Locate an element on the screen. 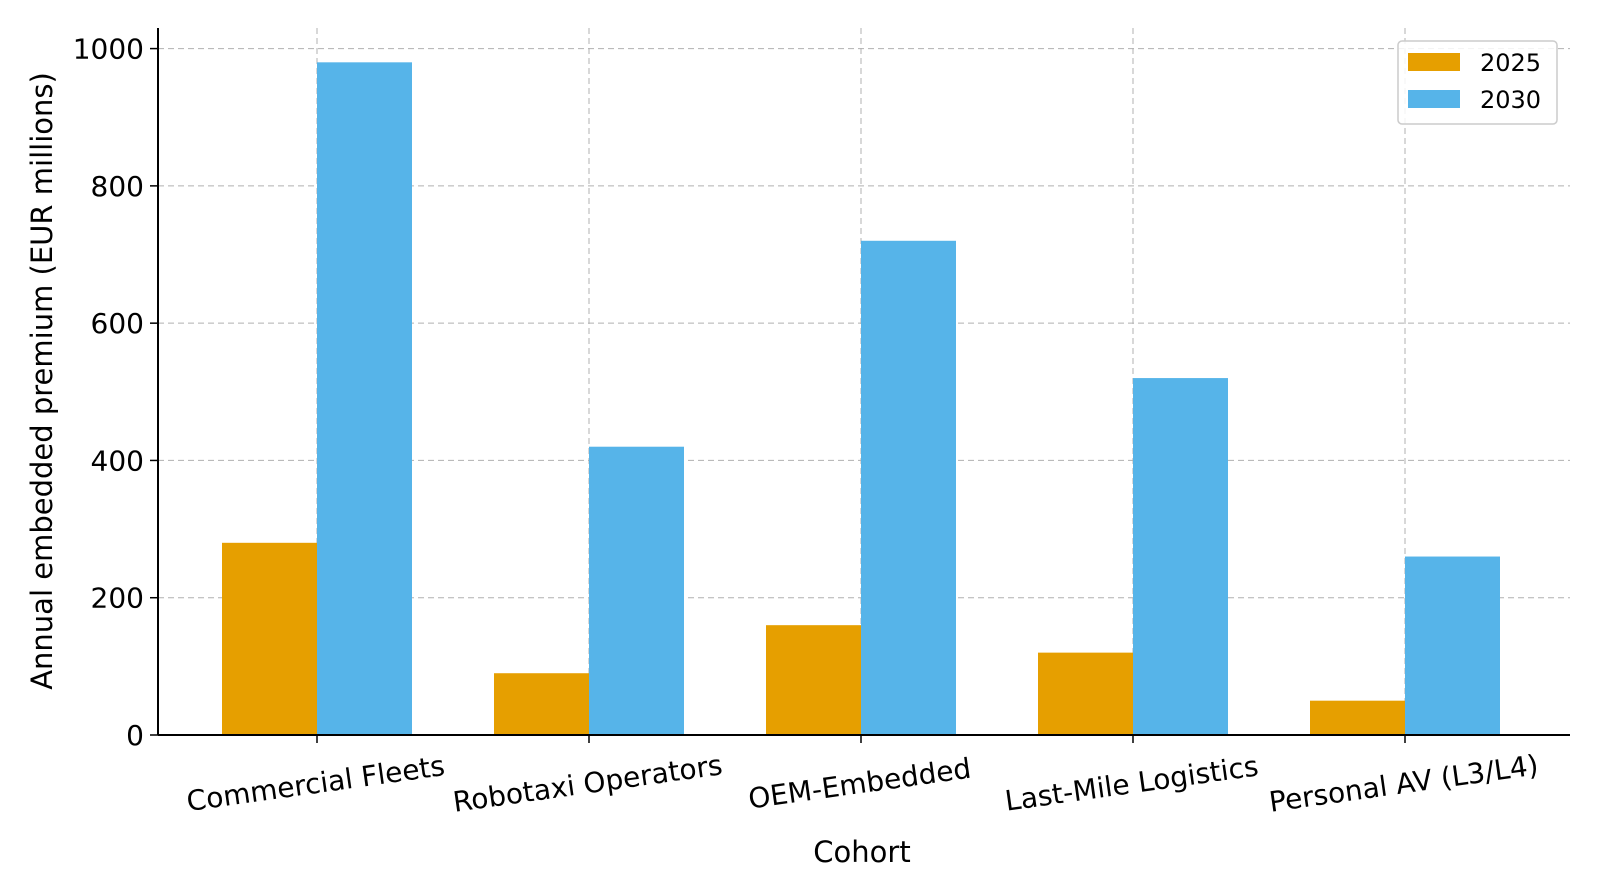 This screenshot has height=893, width=1600. y-tick-label: 600 is located at coordinates (117, 323).